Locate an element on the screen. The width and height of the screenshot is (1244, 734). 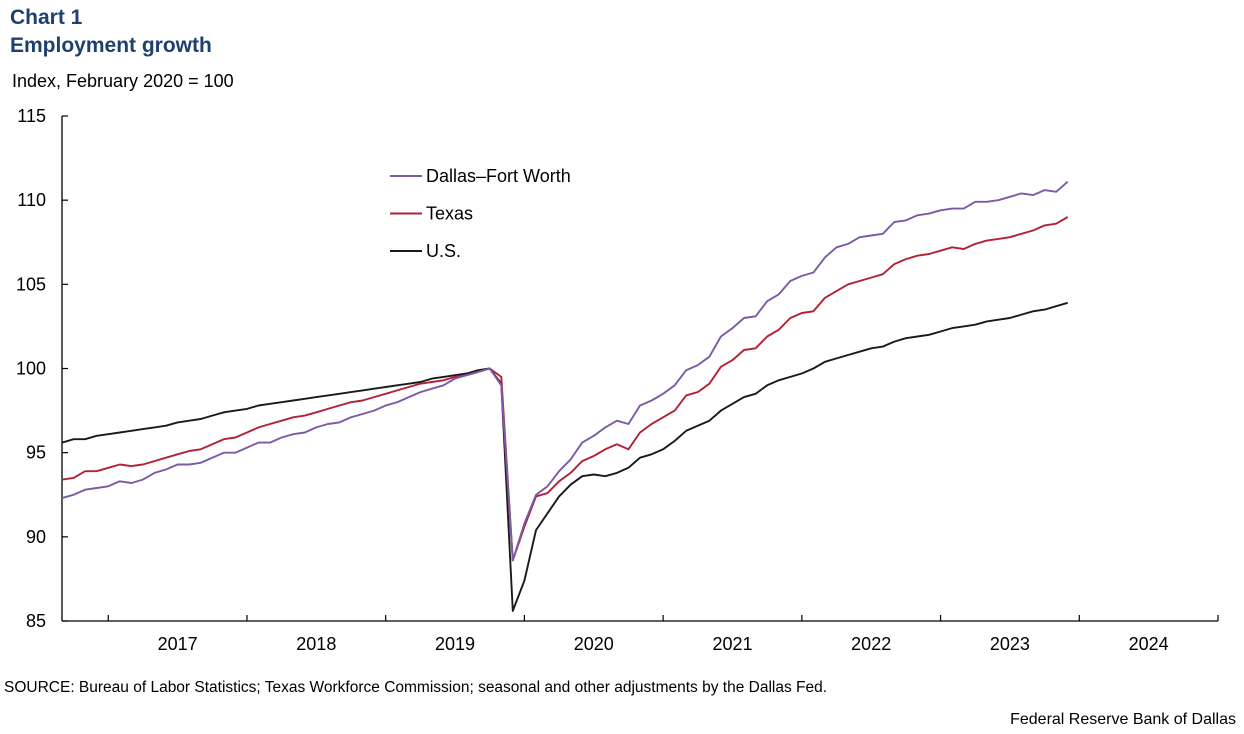
x-tick-label: 2021 is located at coordinates (732, 644).